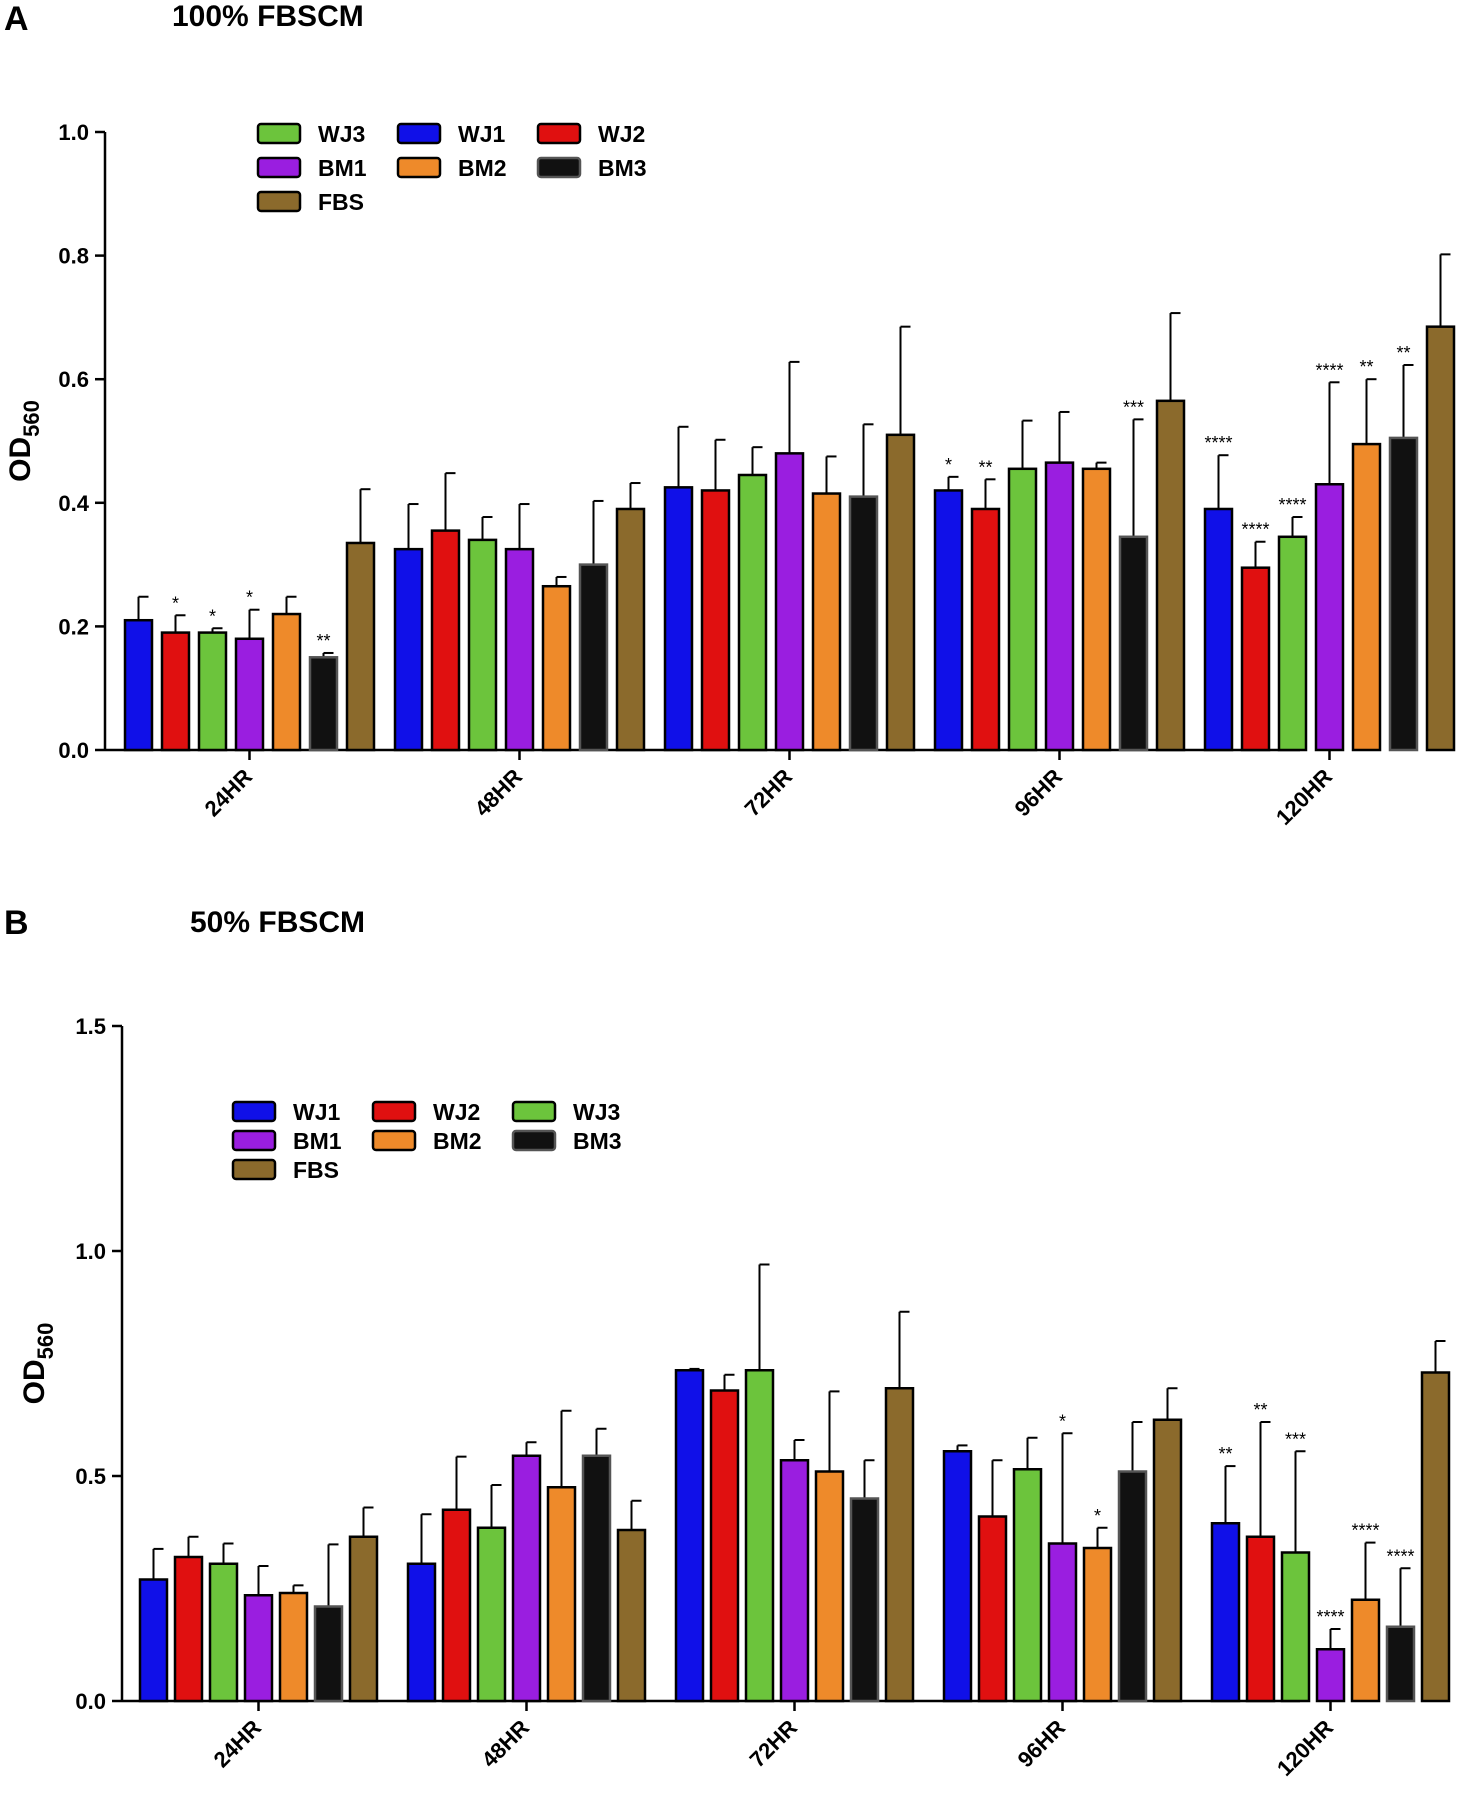  I want to click on bar-fbs-48hr, so click(631, 1615).